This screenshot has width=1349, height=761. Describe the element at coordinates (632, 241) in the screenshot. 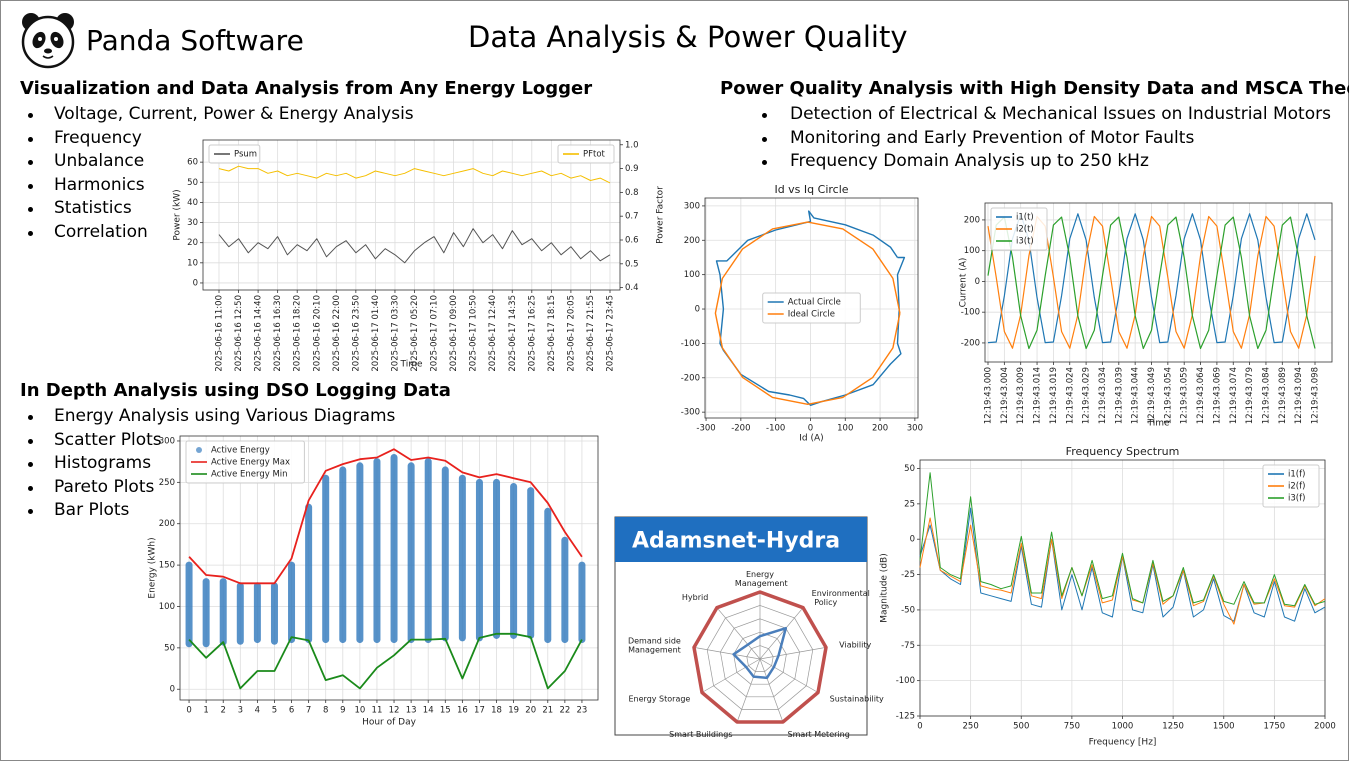

I see `y2-tick-label: 0.6` at that location.